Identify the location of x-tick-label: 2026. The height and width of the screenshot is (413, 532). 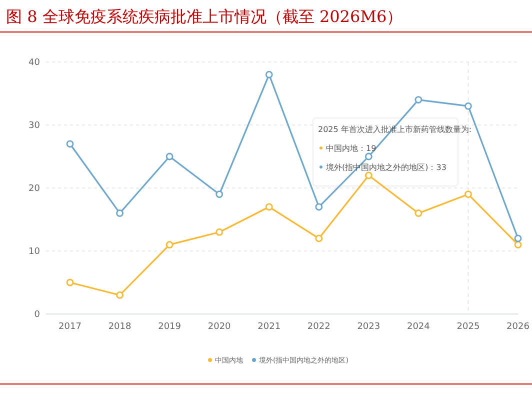
(518, 327).